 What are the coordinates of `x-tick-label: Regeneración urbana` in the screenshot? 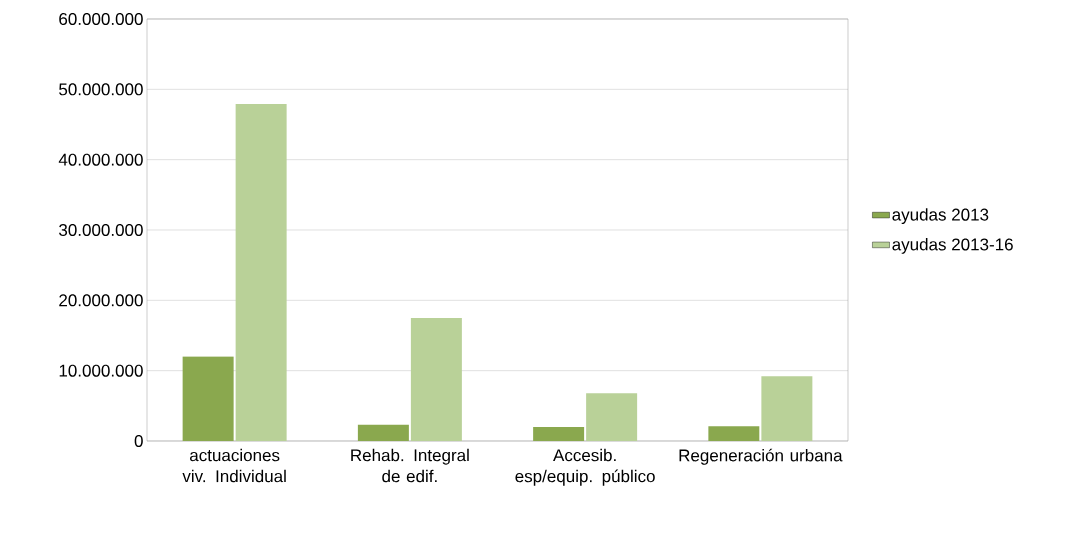 It's located at (761, 456).